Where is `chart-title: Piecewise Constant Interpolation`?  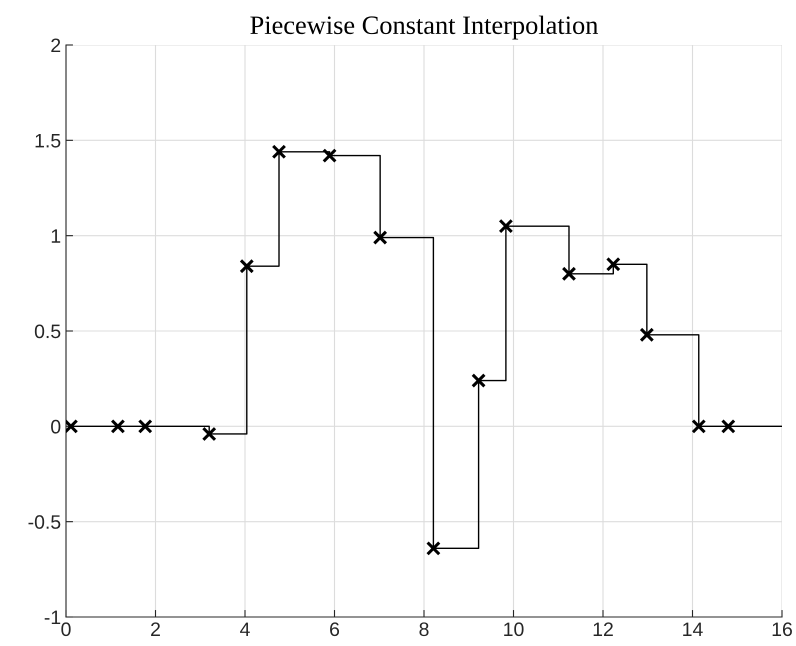 chart-title: Piecewise Constant Interpolation is located at coordinates (424, 28).